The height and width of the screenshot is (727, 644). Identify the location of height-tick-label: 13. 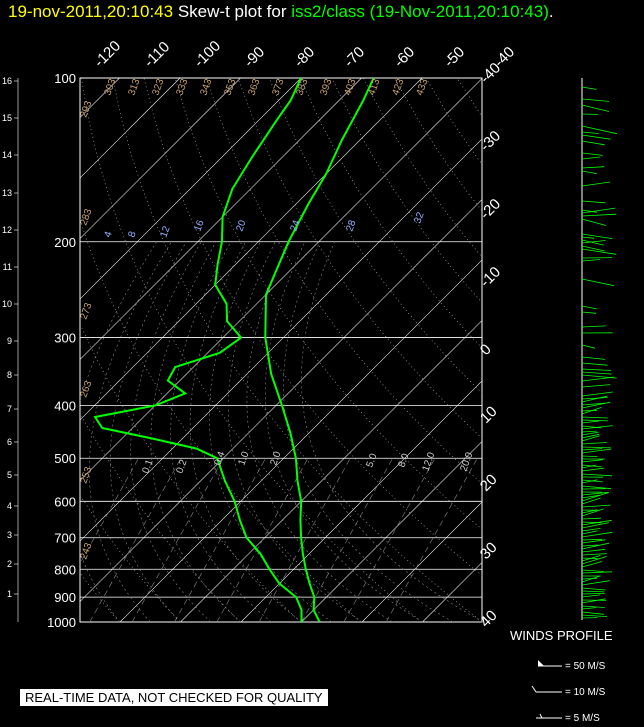
(7, 193).